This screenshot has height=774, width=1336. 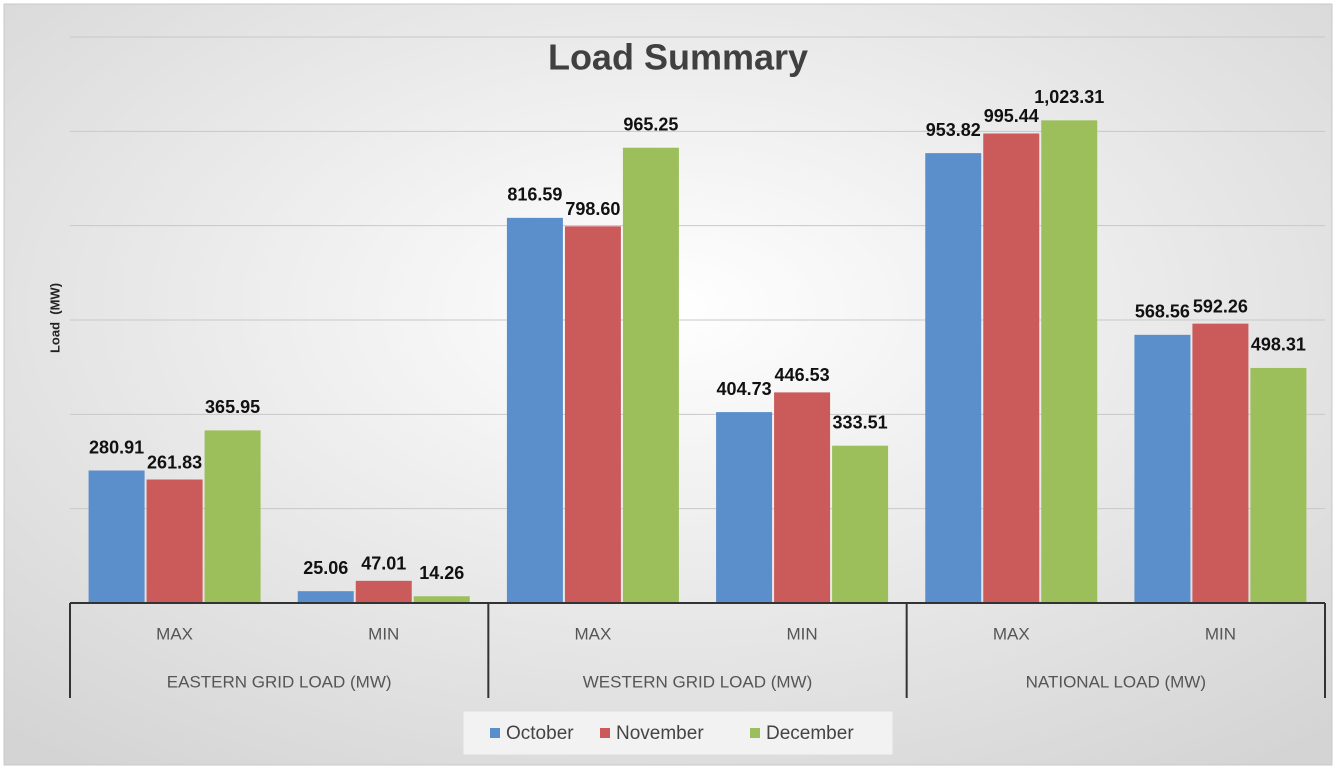 What do you see at coordinates (1162, 312) in the screenshot?
I see `data-label: 568.56` at bounding box center [1162, 312].